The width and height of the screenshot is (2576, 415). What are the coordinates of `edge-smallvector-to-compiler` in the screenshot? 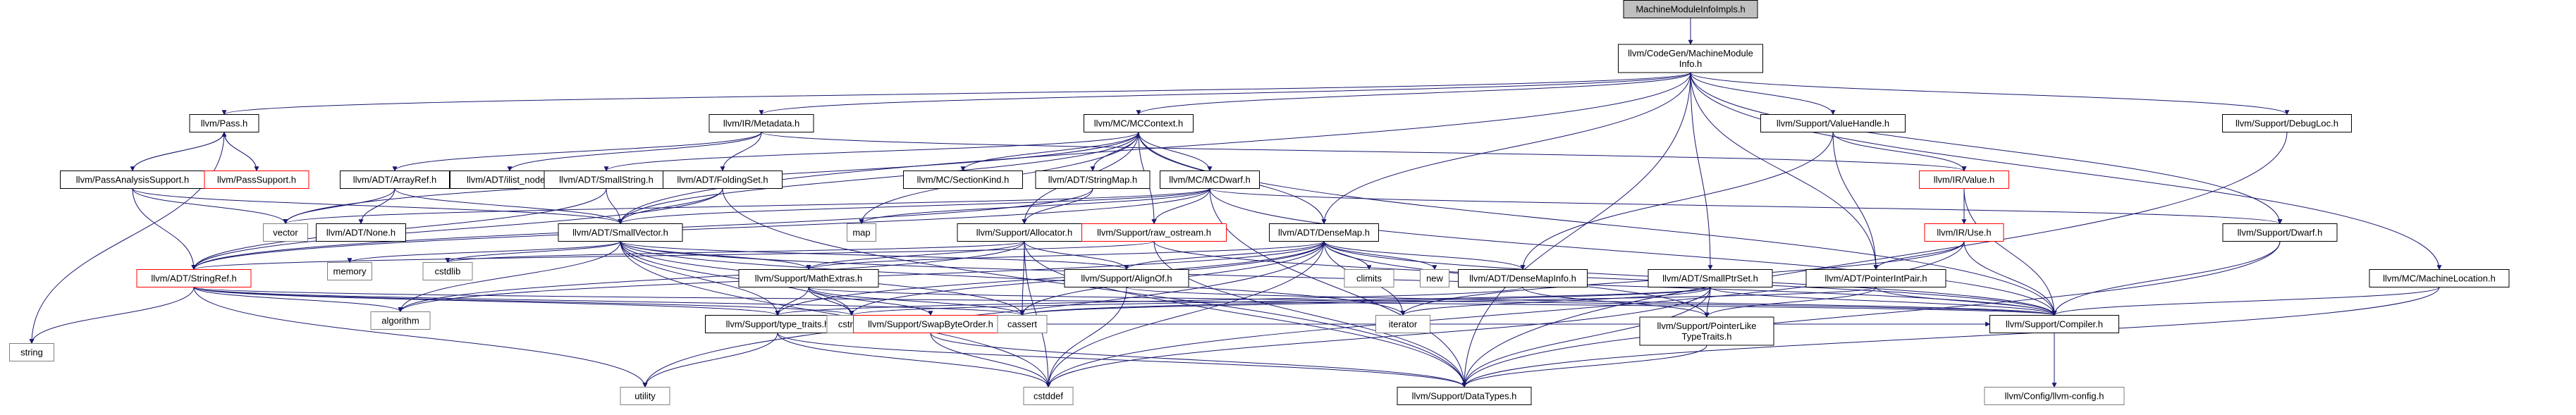 It's located at (1338, 278).